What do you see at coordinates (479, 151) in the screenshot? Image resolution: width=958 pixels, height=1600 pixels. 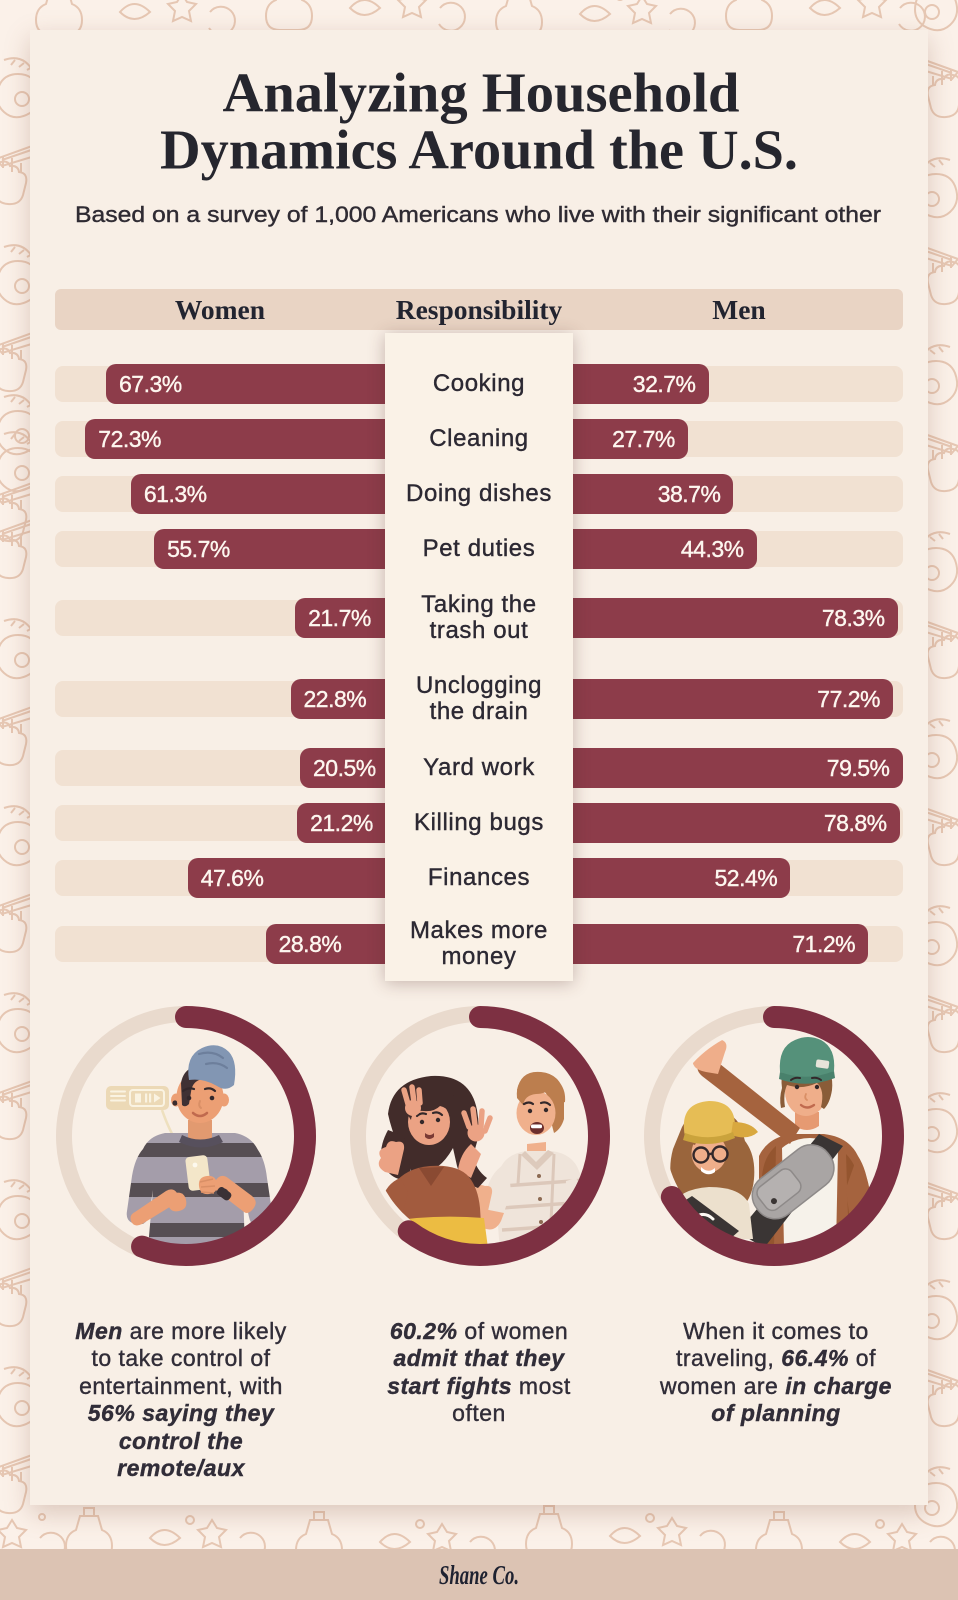 I see `svg-text: Dynamics Around the U.S.` at bounding box center [479, 151].